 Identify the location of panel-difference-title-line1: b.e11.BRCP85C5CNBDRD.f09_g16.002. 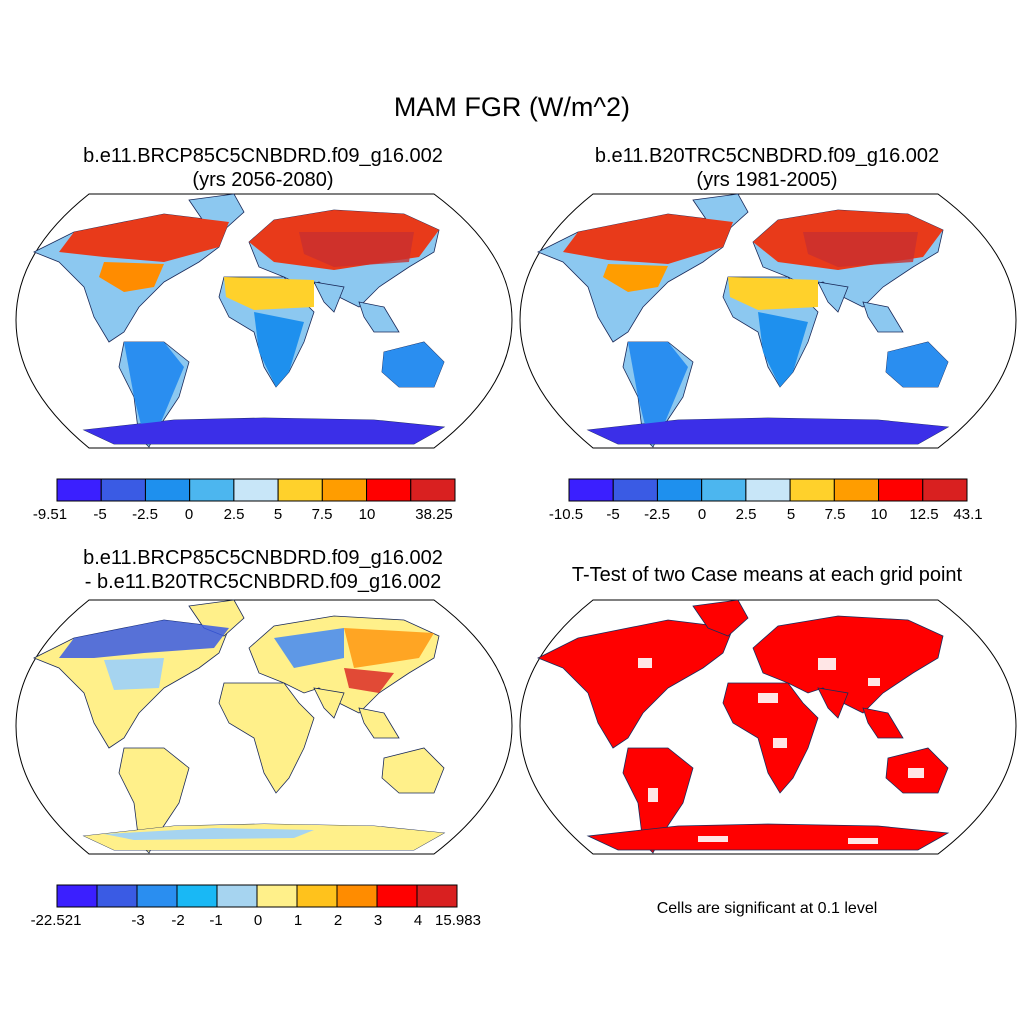
(263, 558).